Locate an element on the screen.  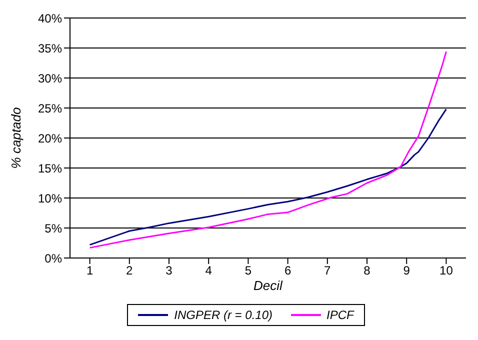
x-tick-label: 2 is located at coordinates (130, 271).